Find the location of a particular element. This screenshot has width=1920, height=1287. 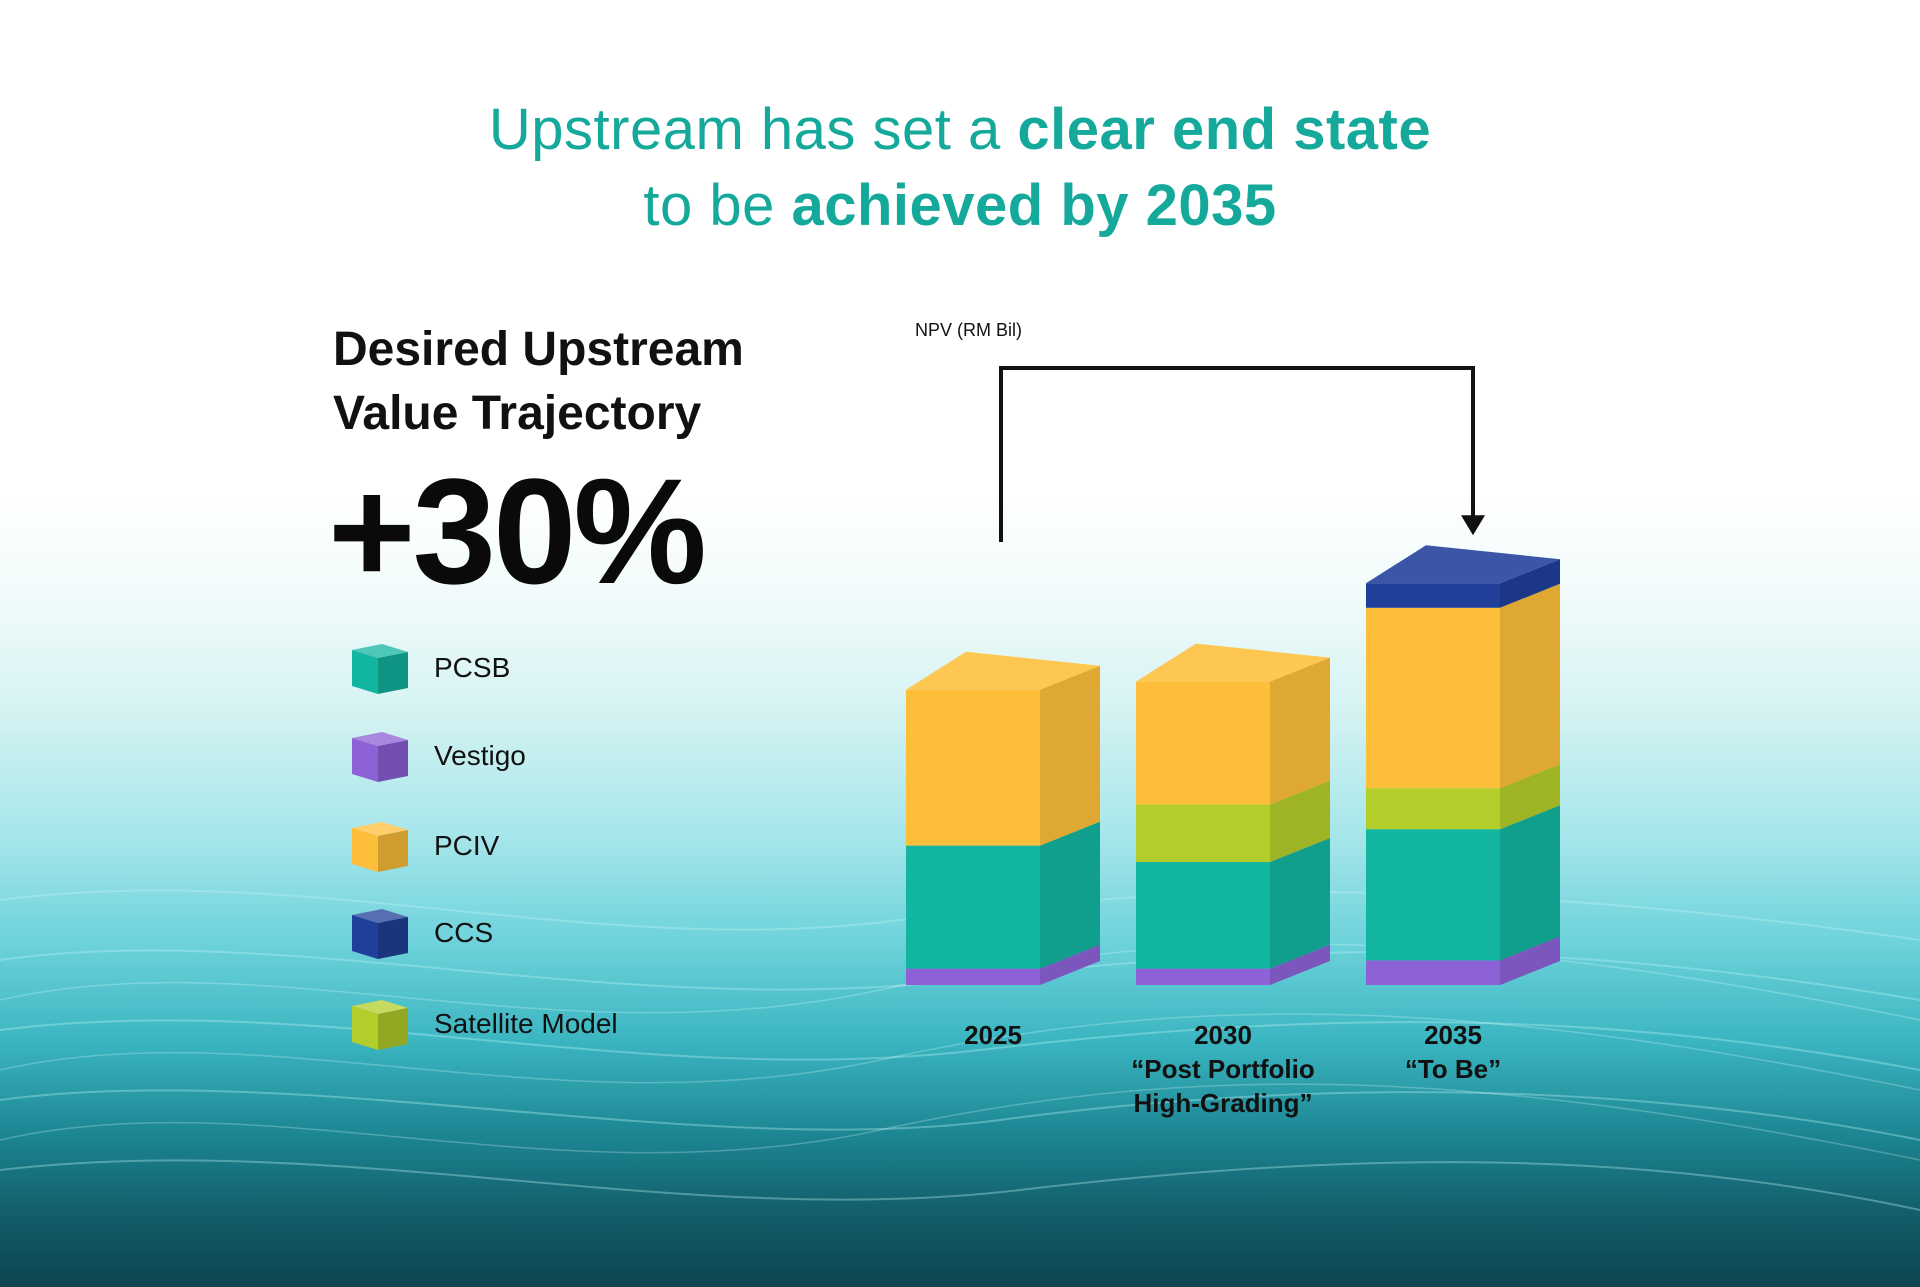

subtitle-line2: Value Trajectory is located at coordinates (517, 413).